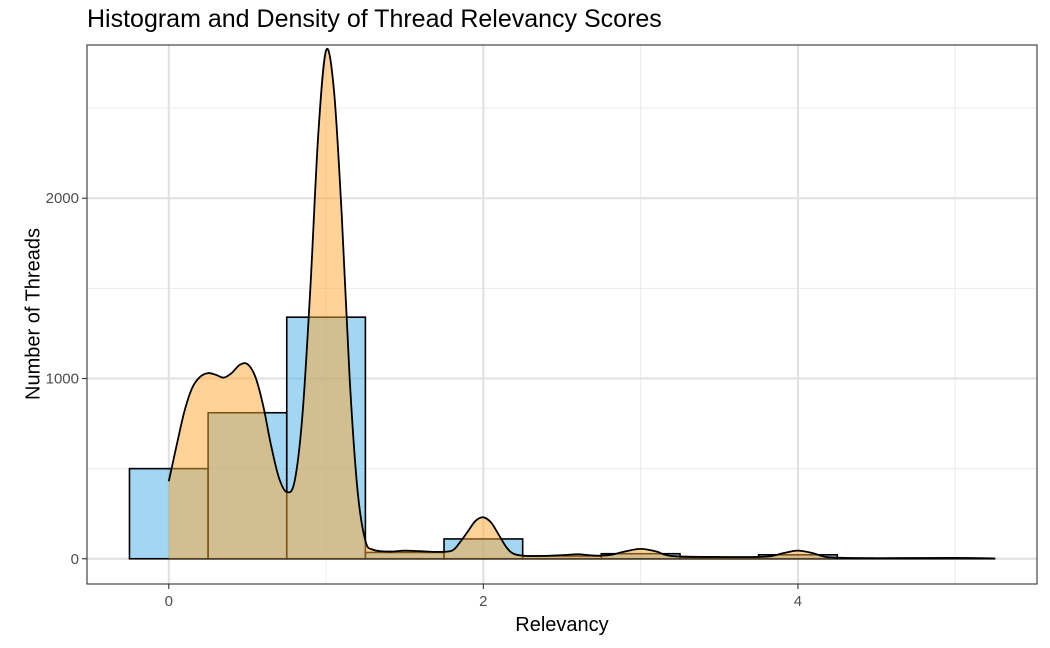 This screenshot has height=648, width=1050. Describe the element at coordinates (62, 198) in the screenshot. I see `y-tick-label: 2000` at that location.